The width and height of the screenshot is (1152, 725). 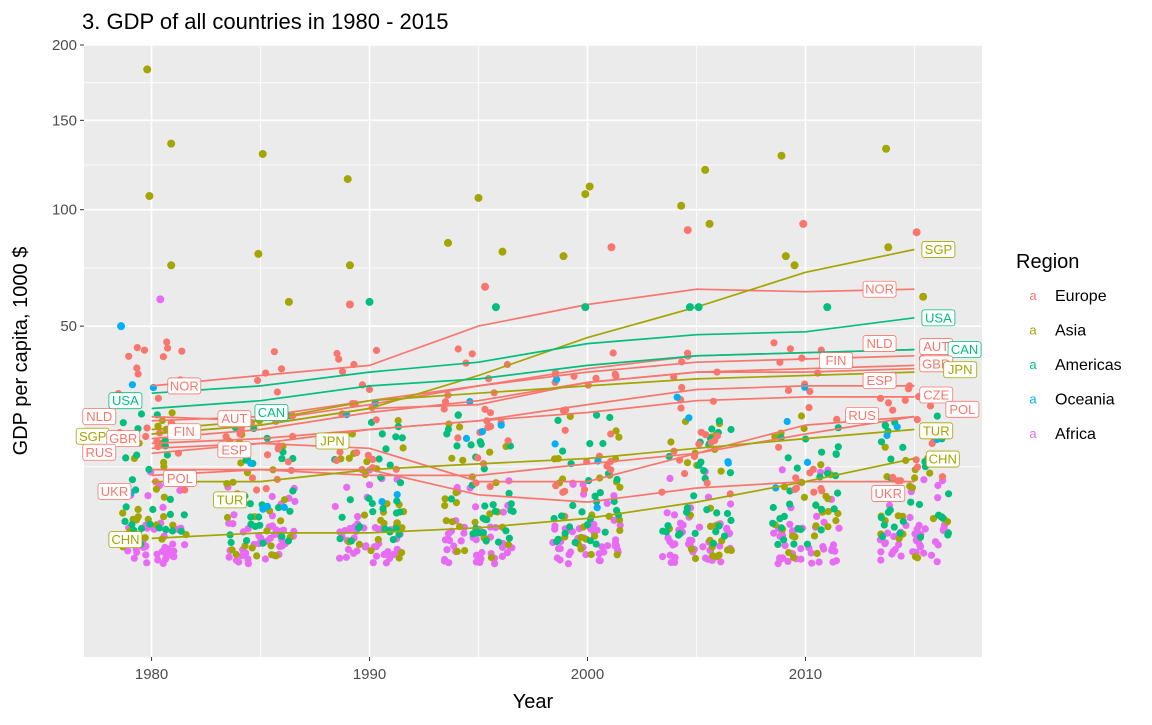 I want to click on series-line-usa, so click(x=533, y=355).